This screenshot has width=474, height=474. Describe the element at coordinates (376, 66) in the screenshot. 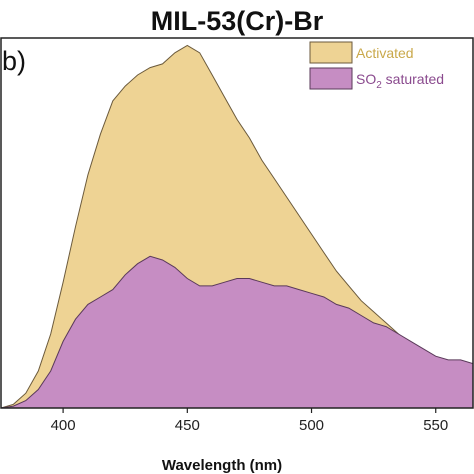

I see `legend: Activated SO2 saturated` at that location.